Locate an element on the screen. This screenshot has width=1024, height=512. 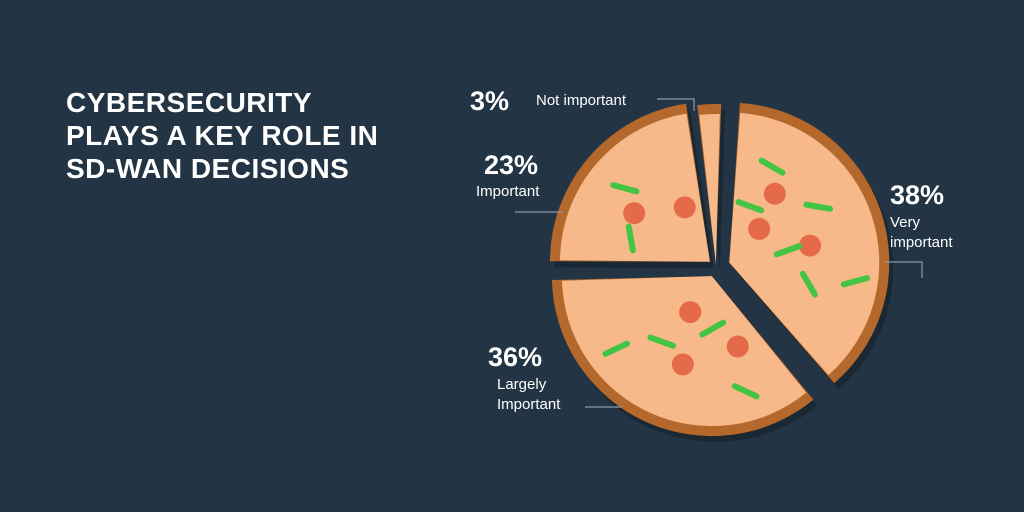
slice-category-label: Not important is located at coordinates (581, 100).